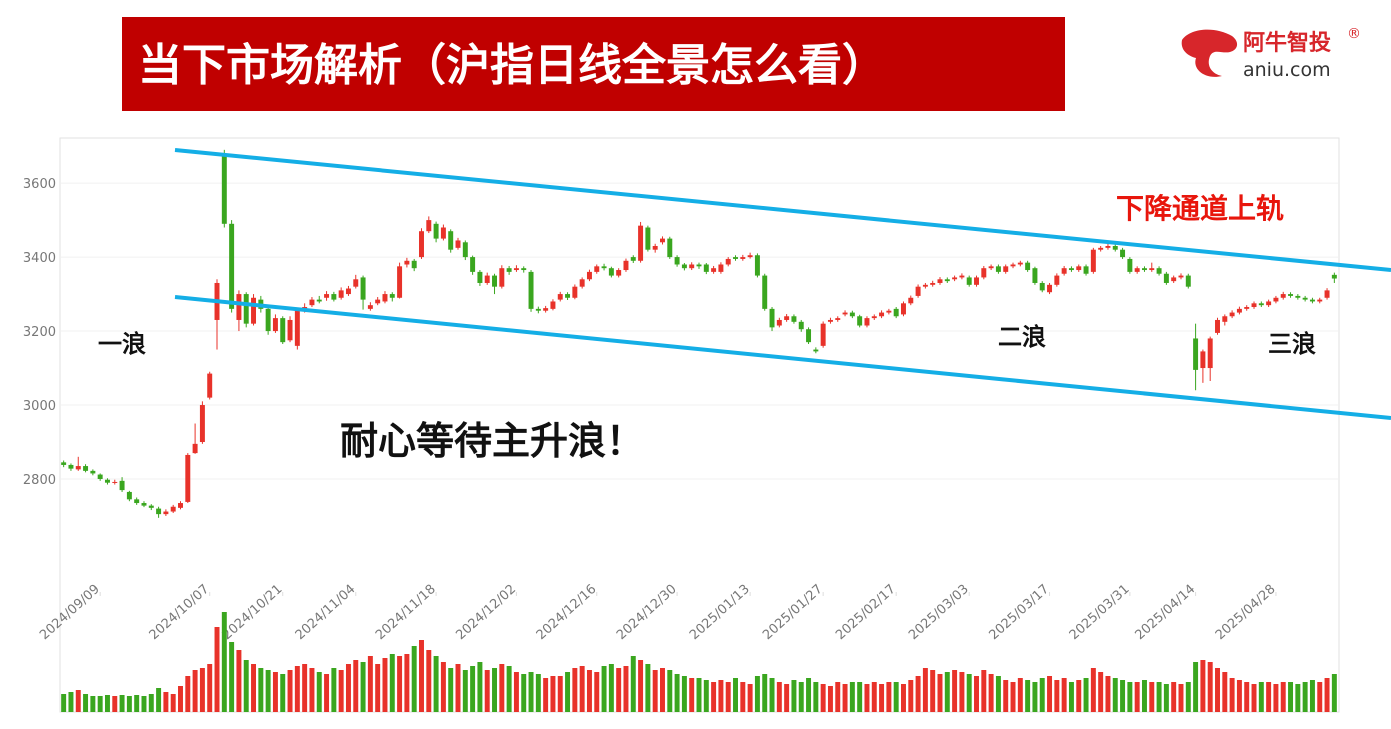 The width and height of the screenshot is (1391, 729). Describe the element at coordinates (39, 480) in the screenshot. I see `y-tick-label: 2800` at that location.